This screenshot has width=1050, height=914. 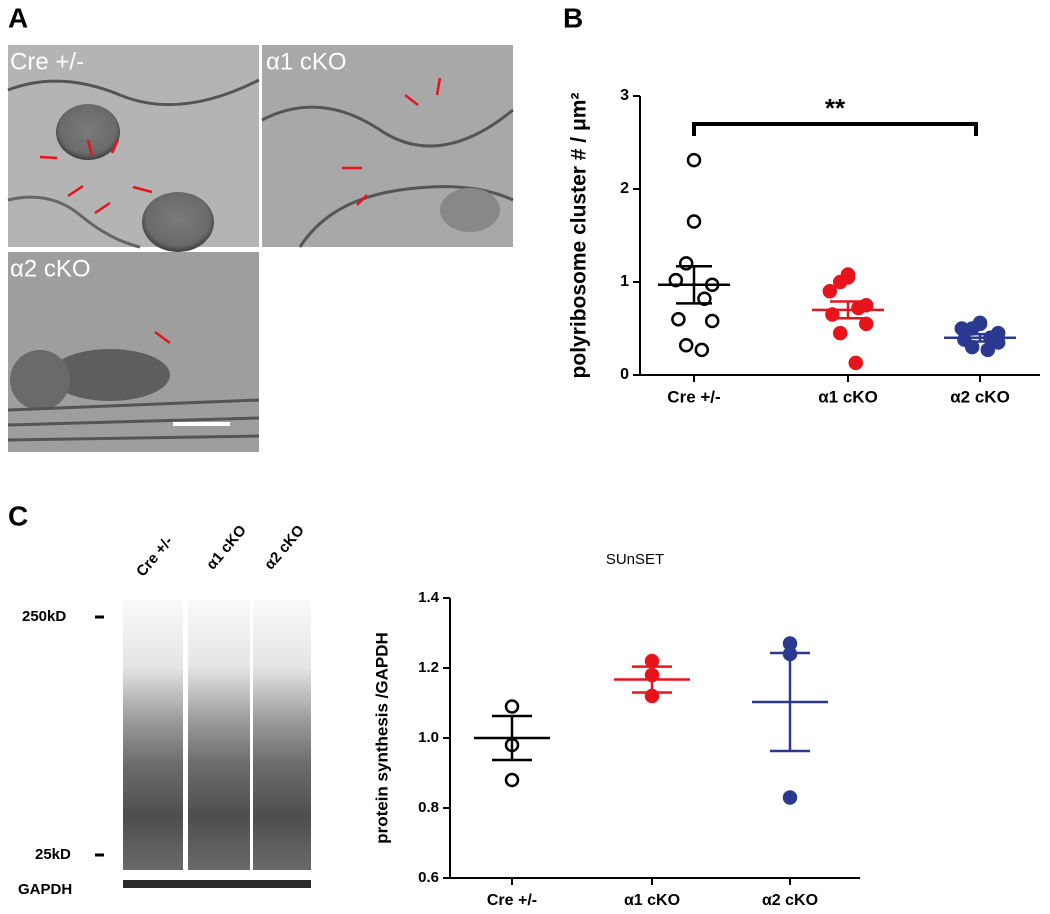 What do you see at coordinates (284, 547) in the screenshot?
I see `lane-label: α2 cKO` at bounding box center [284, 547].